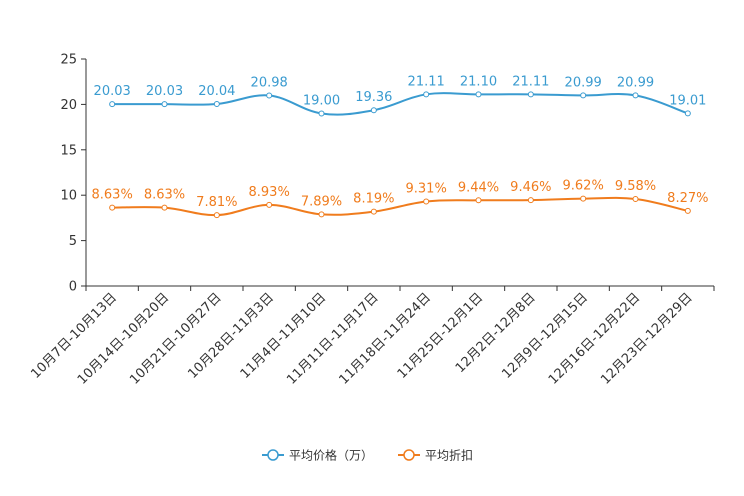 This screenshot has width=744, height=496. Describe the element at coordinates (594, 338) in the screenshot. I see `x-tick-label: 12月16日-12月22日` at that location.